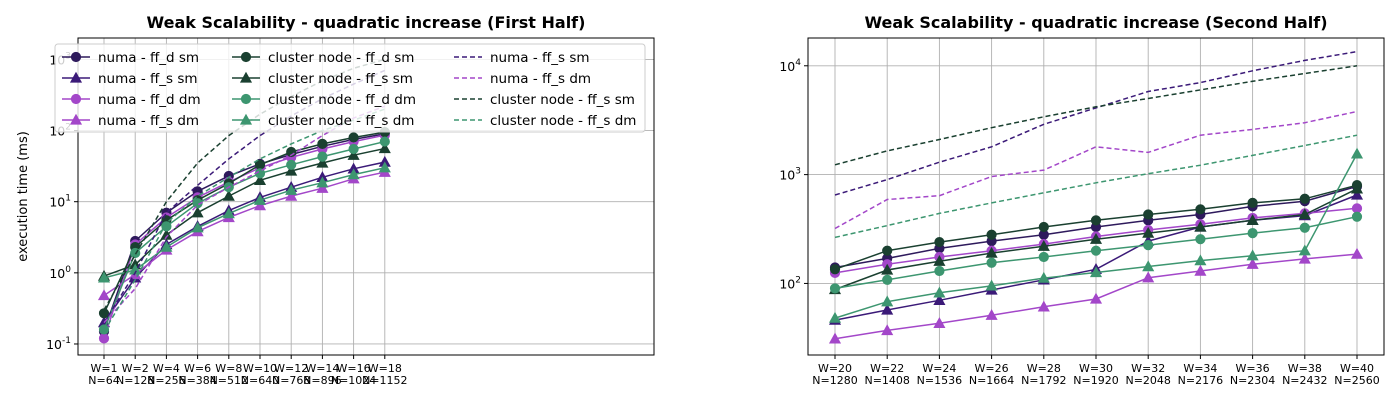  I want to click on x-tick-label: W=2, so click(135, 368).